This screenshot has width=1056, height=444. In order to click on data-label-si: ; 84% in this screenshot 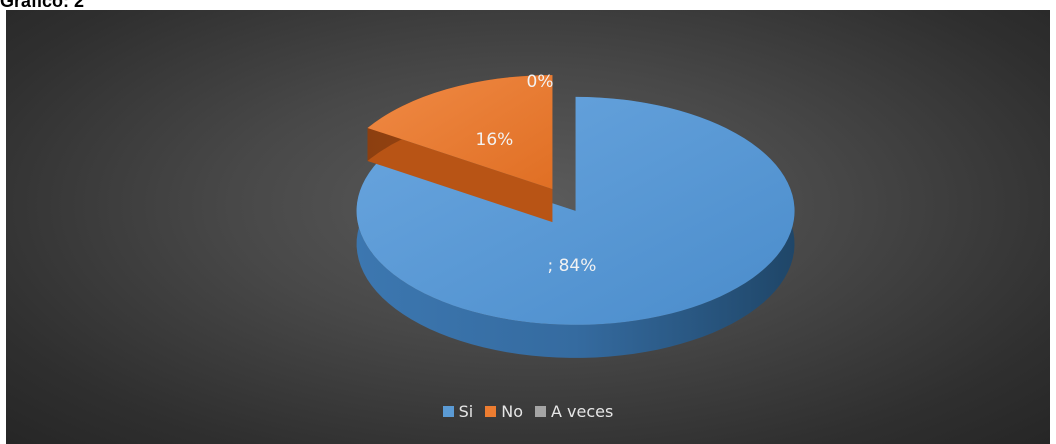, I will do `click(571, 266)`.